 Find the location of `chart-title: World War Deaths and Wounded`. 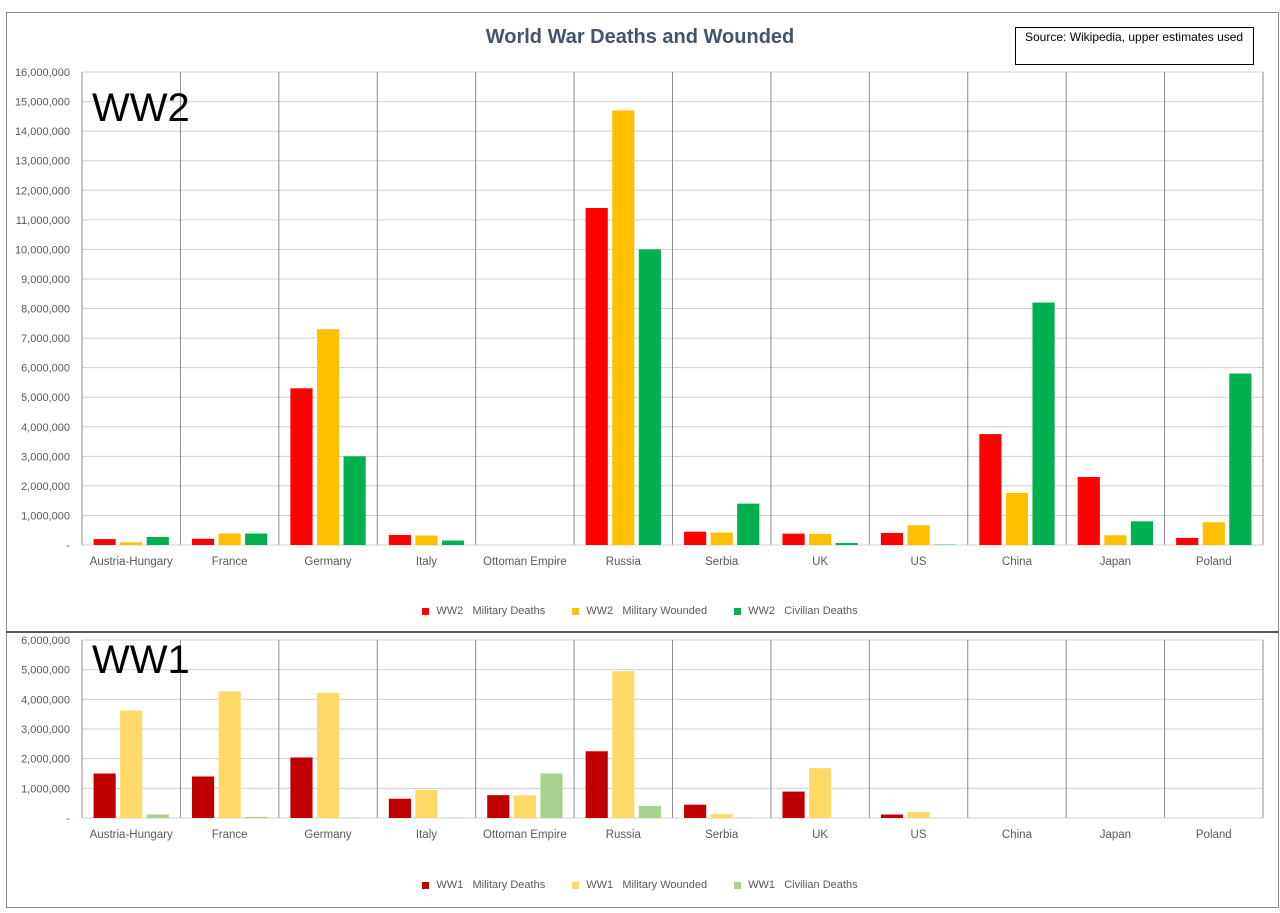

chart-title: World War Deaths and Wounded is located at coordinates (640, 37).